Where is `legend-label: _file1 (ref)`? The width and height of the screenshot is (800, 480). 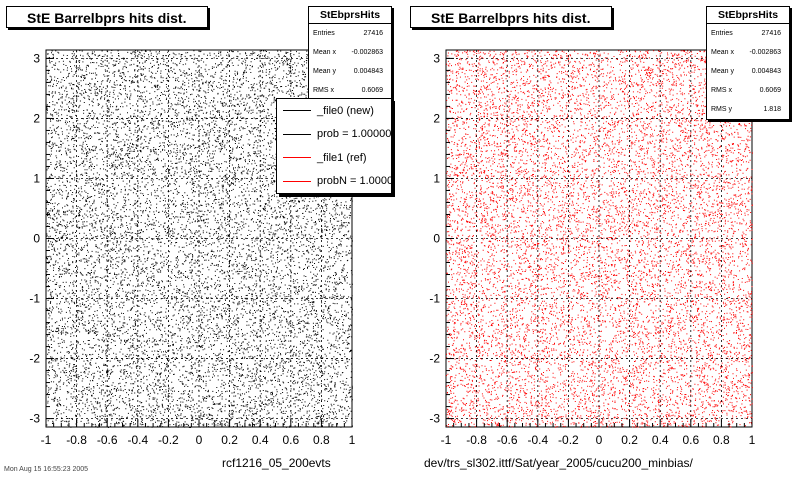 legend-label: _file1 (ref) is located at coordinates (342, 157).